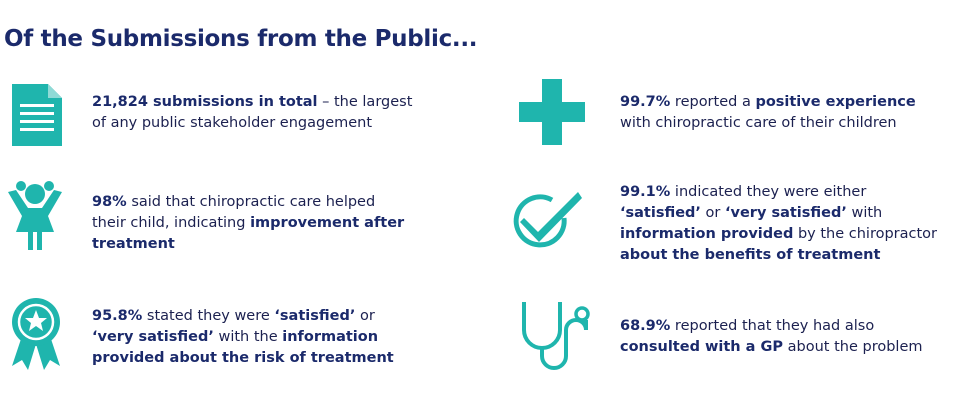  What do you see at coordinates (554, 336) in the screenshot?
I see `stethoscope-icon` at bounding box center [554, 336].